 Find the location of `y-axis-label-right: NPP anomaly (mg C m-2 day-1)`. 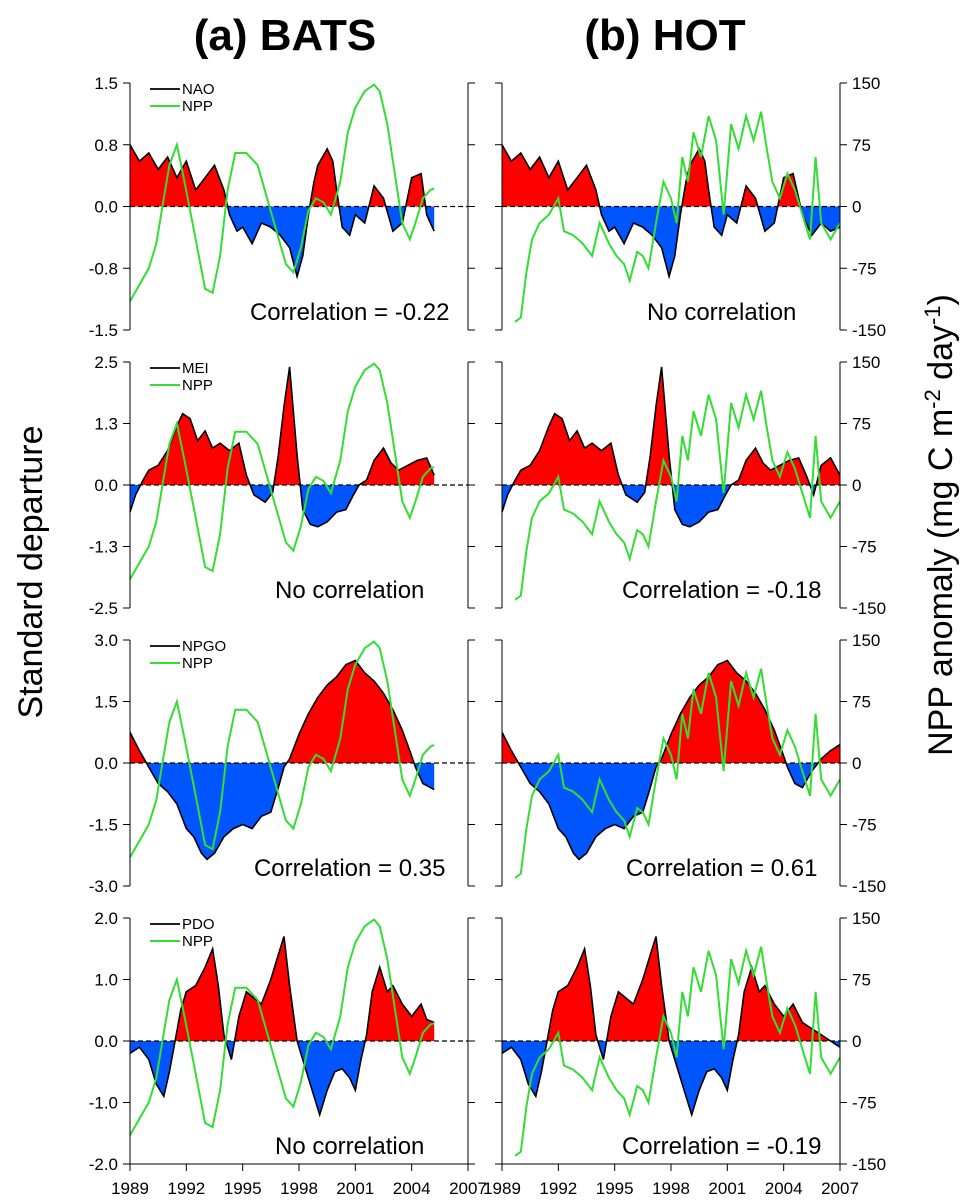

y-axis-label-right: NPP anomaly (mg C m-2 day-1) is located at coordinates (940, 525).